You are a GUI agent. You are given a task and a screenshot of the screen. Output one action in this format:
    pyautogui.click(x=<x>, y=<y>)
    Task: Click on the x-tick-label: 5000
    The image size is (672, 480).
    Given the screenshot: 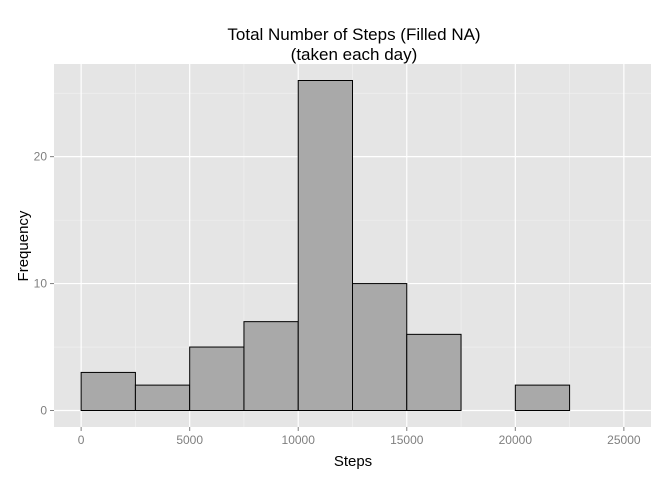 What is the action you would take?
    pyautogui.click(x=189, y=440)
    